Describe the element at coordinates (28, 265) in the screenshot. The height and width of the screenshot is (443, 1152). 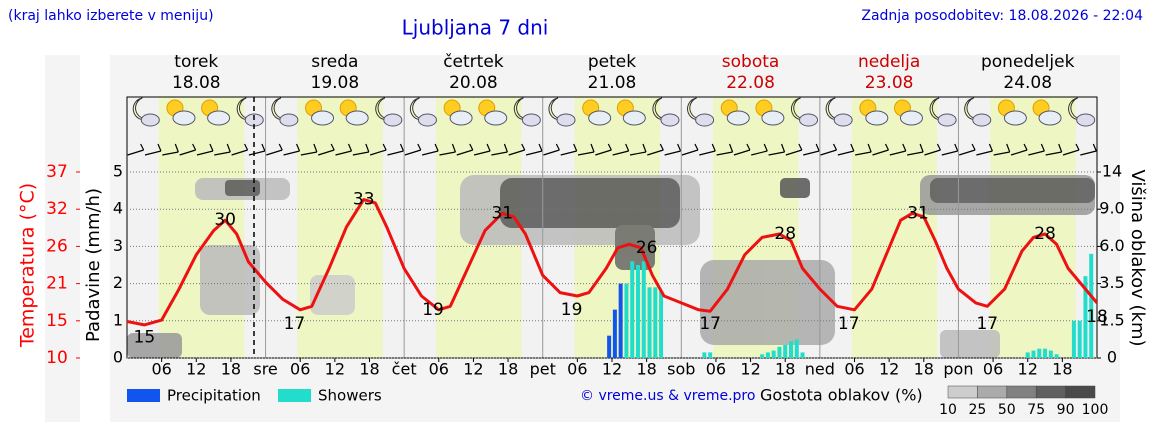
I see `temp-axis-label: Temperatura (°C)` at that location.